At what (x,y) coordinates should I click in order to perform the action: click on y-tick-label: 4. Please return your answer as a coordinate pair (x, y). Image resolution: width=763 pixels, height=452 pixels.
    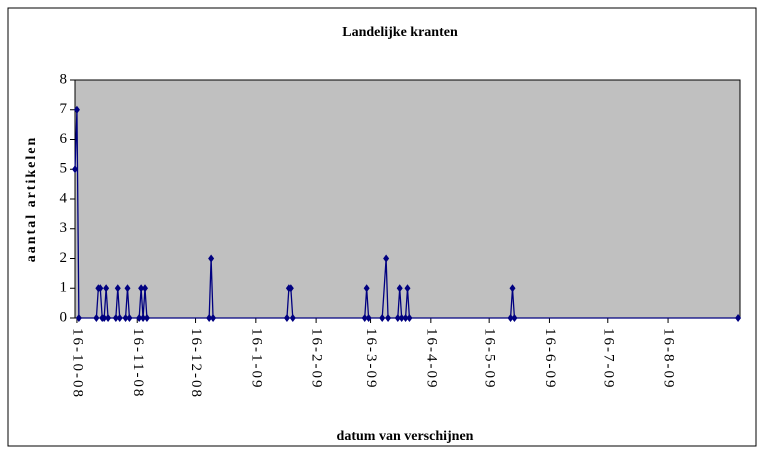
    Looking at the image, I should click on (64, 198).